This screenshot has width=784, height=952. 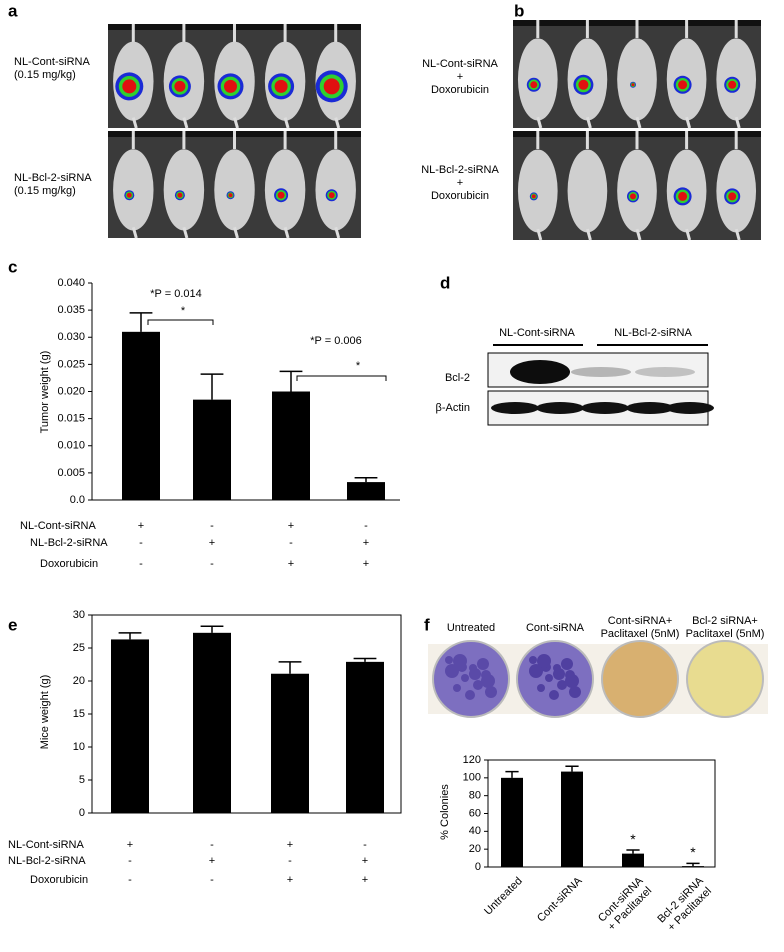 I want to click on group-label: NL-Cont-siRNA, so click(x=537, y=333).